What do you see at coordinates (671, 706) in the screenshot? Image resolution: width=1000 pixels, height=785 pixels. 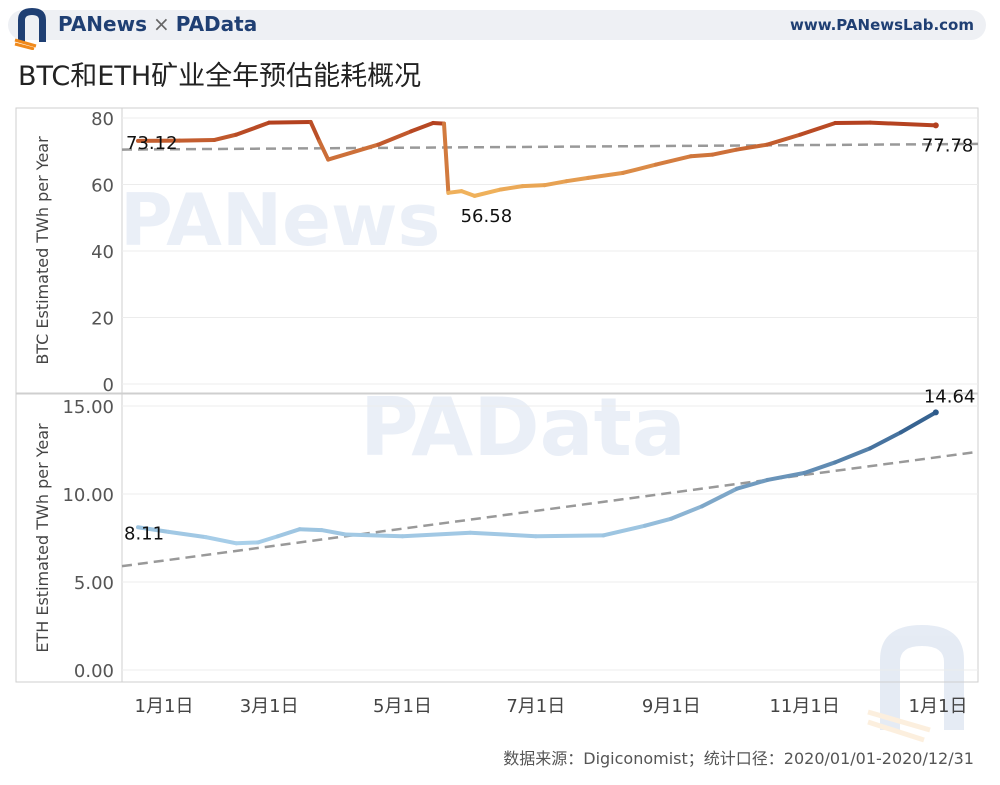 I see `x-tick-label: 9月1日` at bounding box center [671, 706].